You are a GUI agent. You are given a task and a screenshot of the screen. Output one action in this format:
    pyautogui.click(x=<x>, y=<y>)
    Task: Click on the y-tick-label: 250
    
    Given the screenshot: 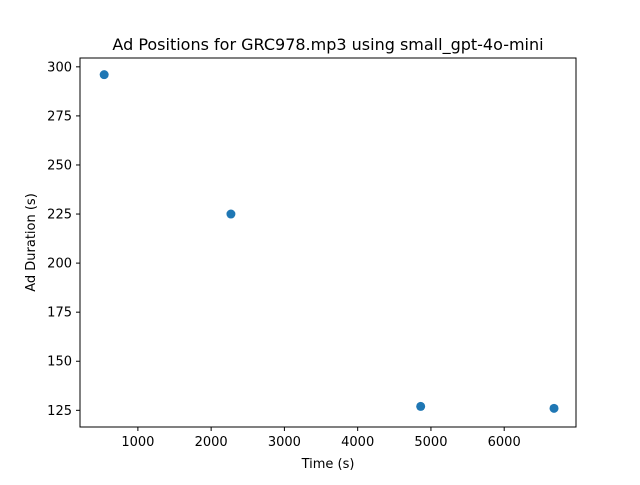 What is the action you would take?
    pyautogui.click(x=59, y=165)
    